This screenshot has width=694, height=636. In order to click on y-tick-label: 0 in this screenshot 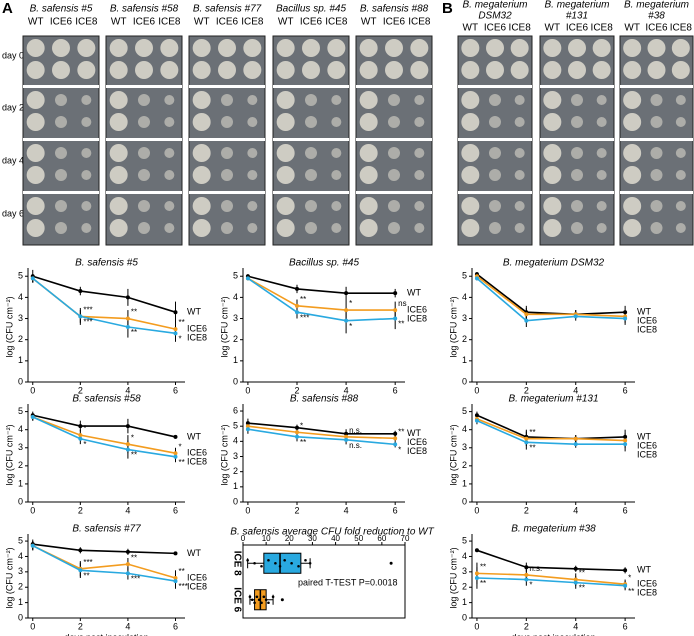, I will do `click(464, 617)`.